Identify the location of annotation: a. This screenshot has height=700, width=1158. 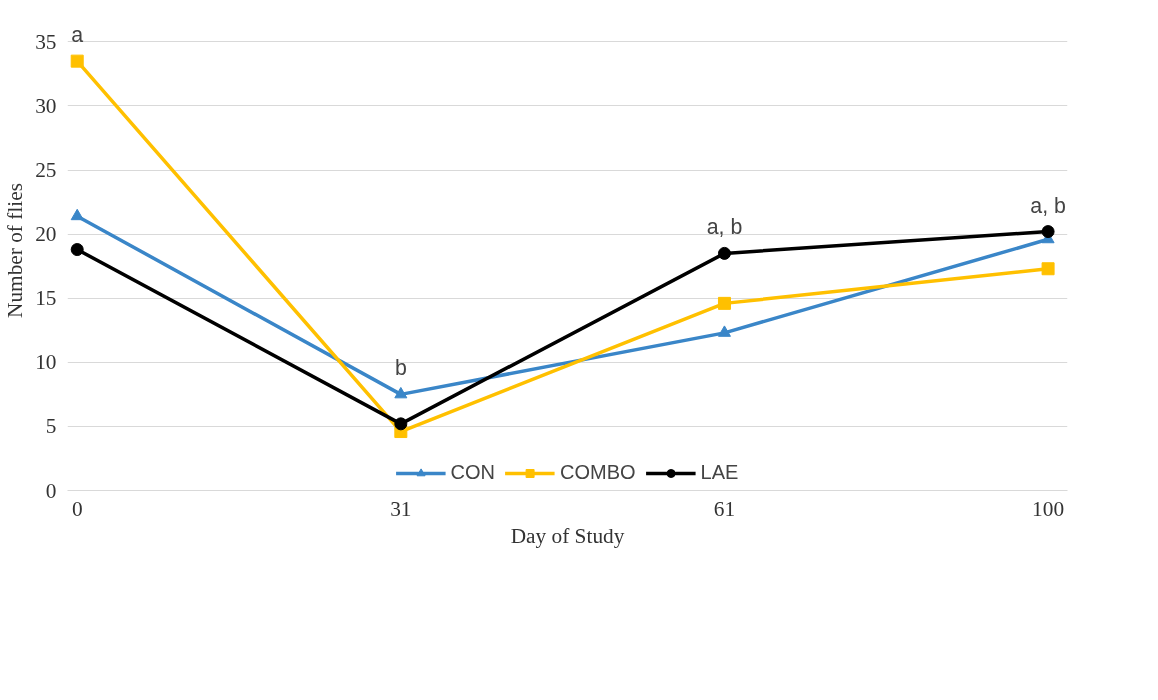
(77, 35).